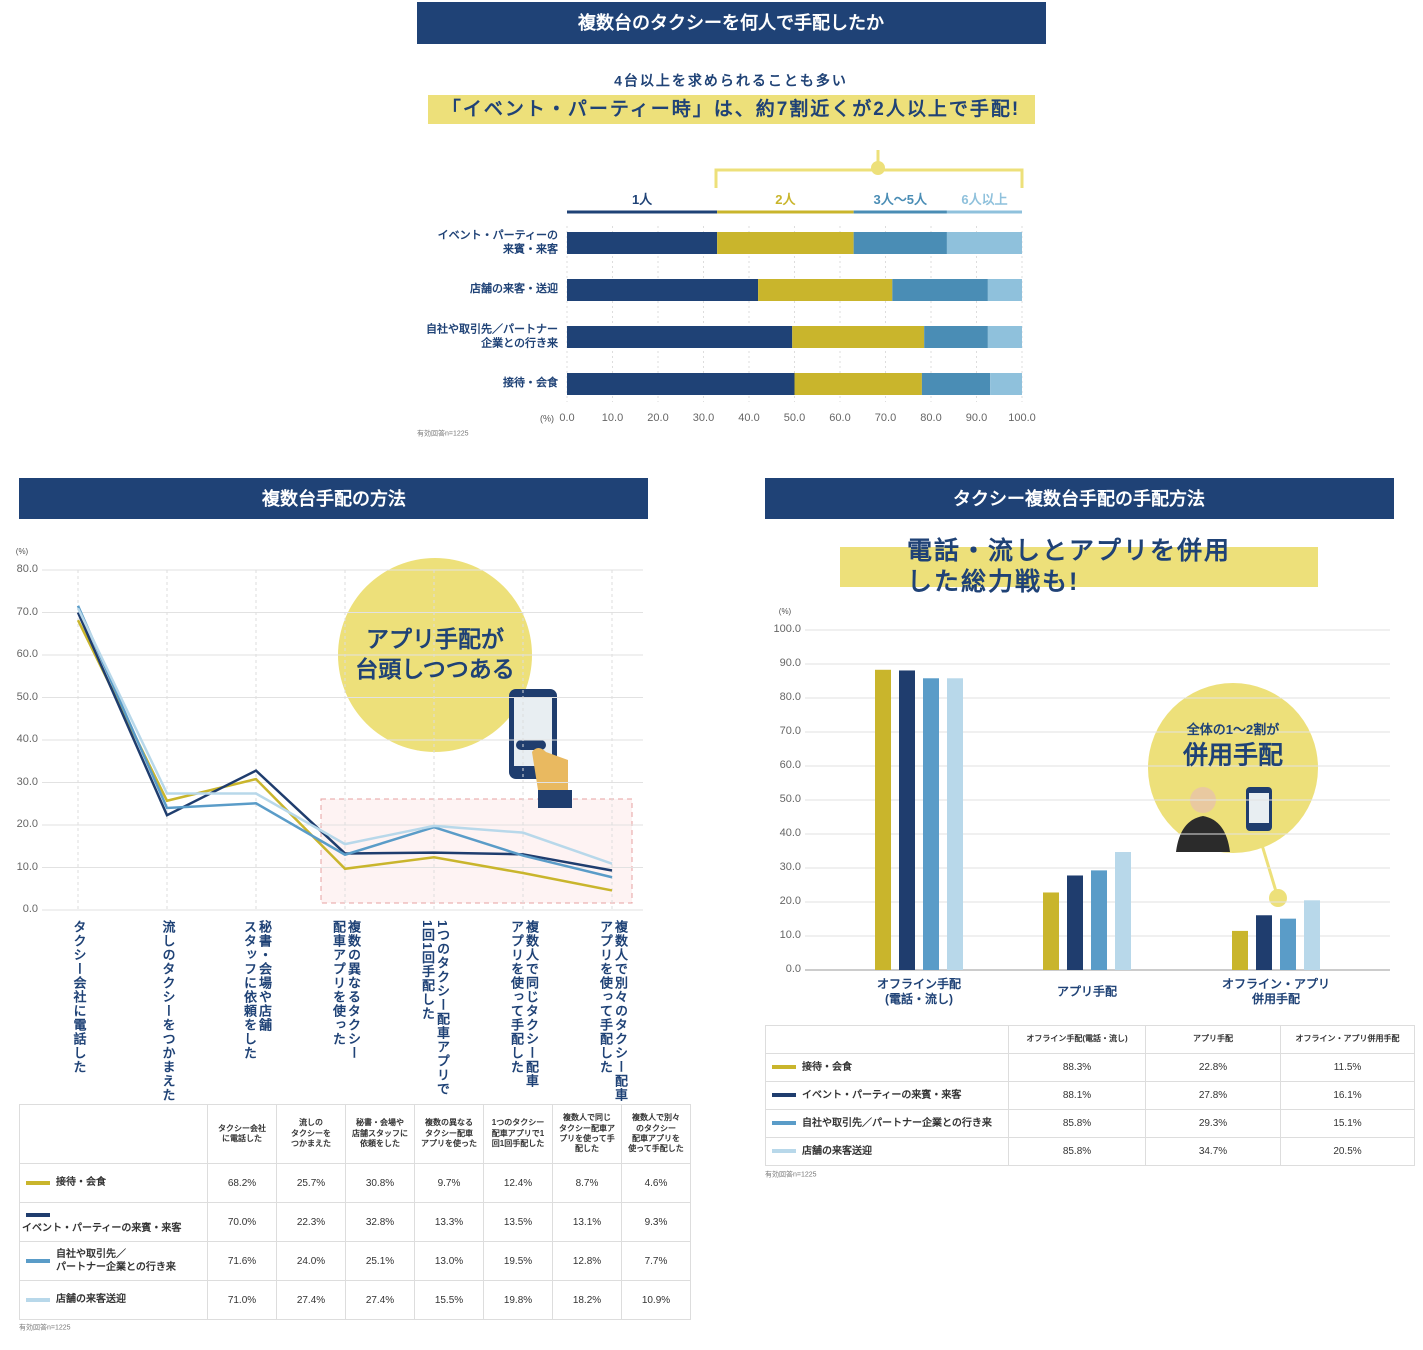  What do you see at coordinates (587, 1183) in the screenshot?
I see `table-cell: 8.7%` at bounding box center [587, 1183].